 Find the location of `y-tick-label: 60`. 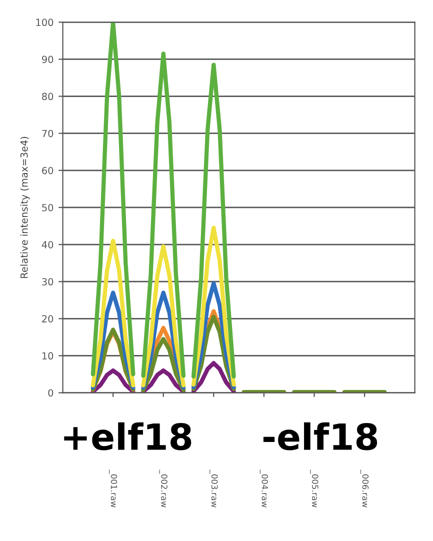

y-tick-label: 60 is located at coordinates (48, 170).